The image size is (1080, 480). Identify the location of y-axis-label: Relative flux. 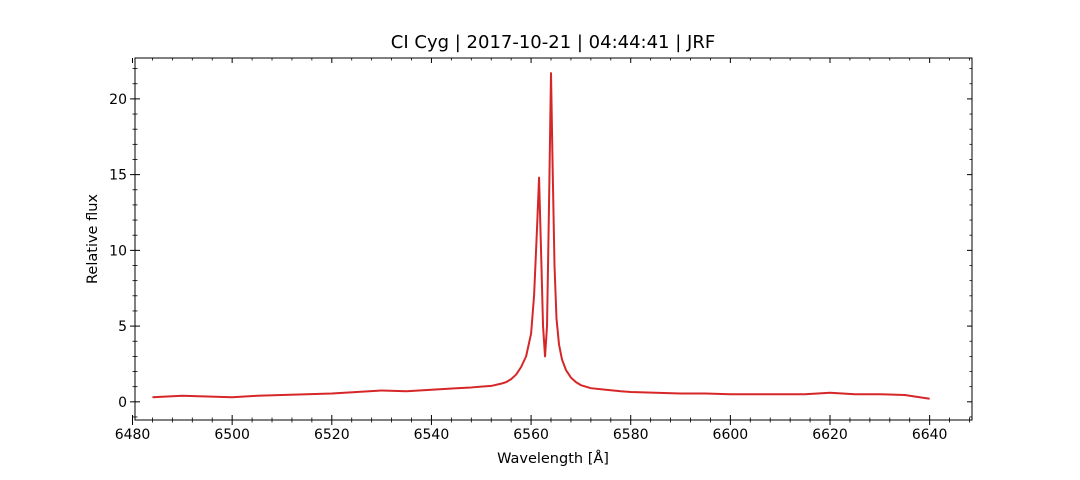
(93, 239).